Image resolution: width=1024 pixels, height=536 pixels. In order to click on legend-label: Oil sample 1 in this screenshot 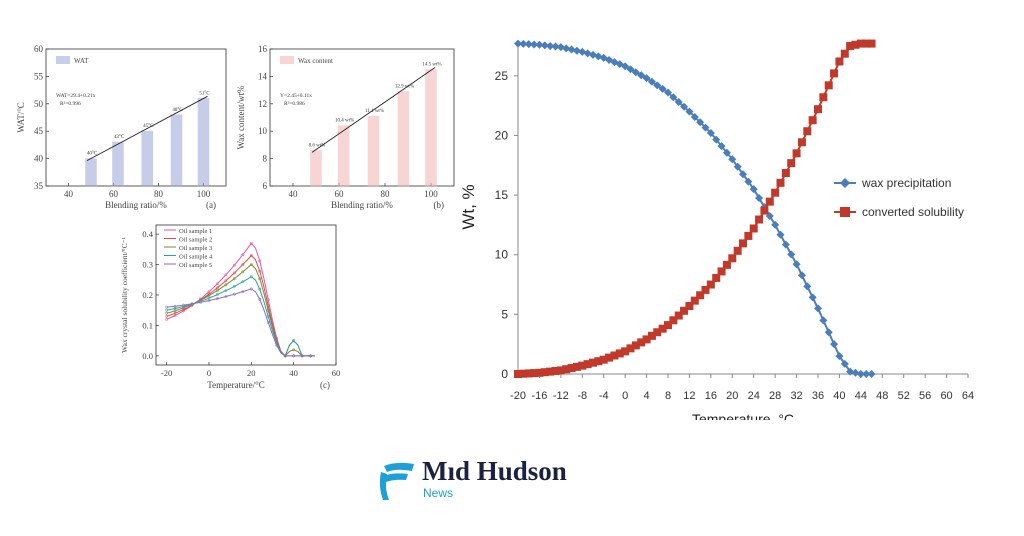, I will do `click(195, 231)`.